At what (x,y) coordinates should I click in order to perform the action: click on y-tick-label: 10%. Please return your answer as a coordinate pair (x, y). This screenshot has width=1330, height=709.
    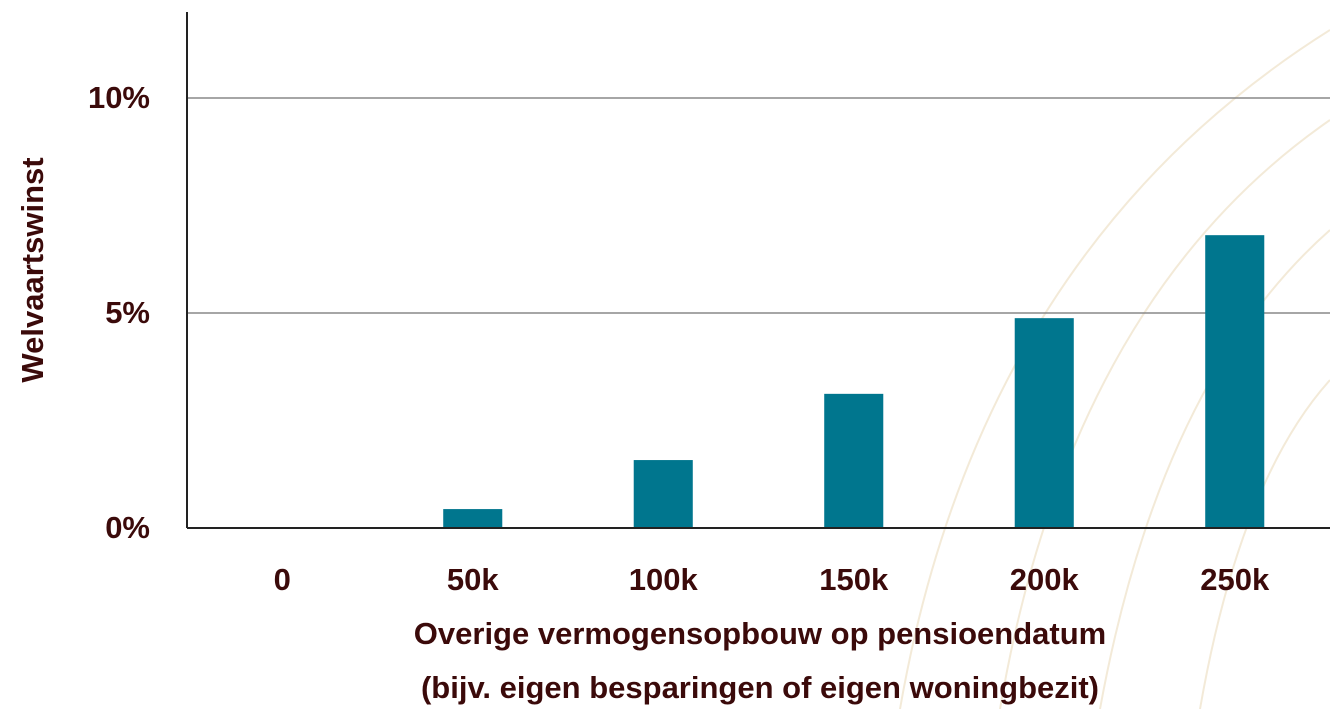
    Looking at the image, I should click on (119, 97).